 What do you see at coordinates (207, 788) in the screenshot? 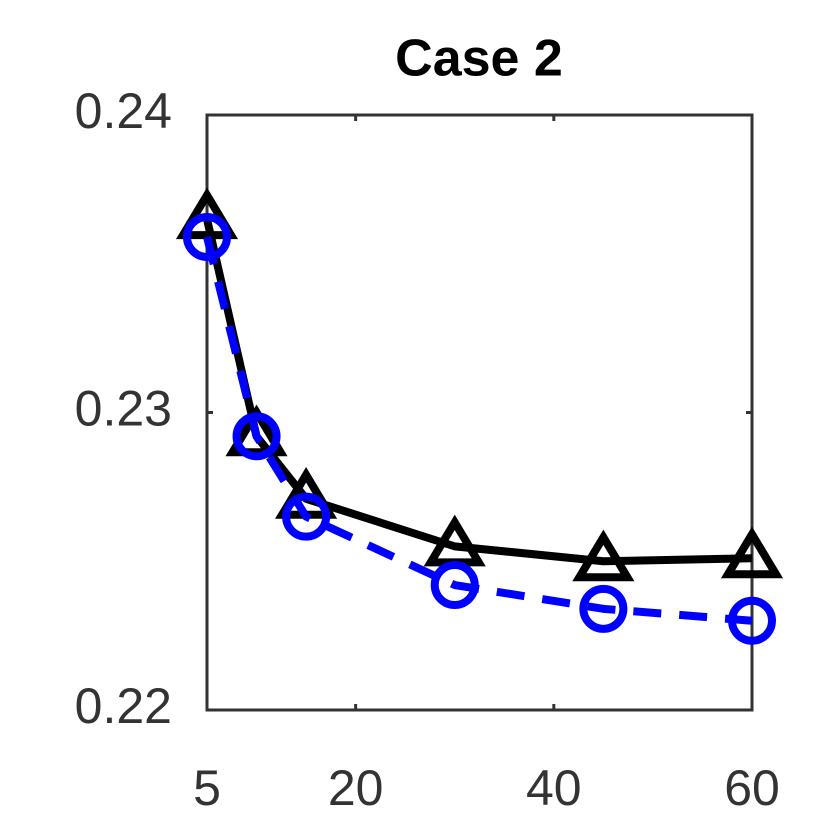
I see `x-tick-label: 5` at bounding box center [207, 788].